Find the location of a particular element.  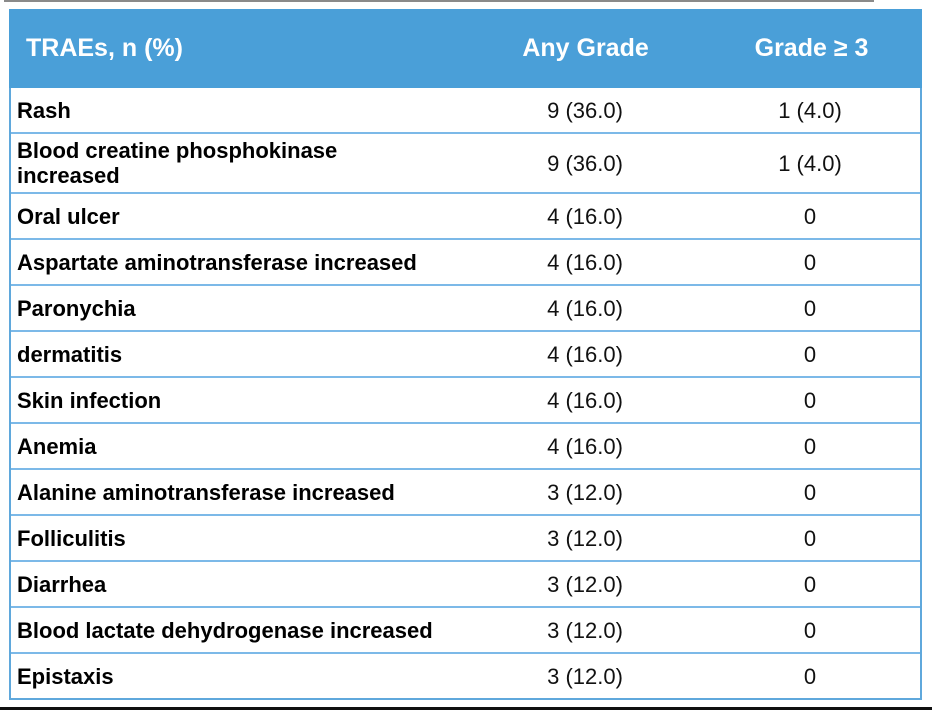

cell-ae-name: Paronychia is located at coordinates (240, 308).